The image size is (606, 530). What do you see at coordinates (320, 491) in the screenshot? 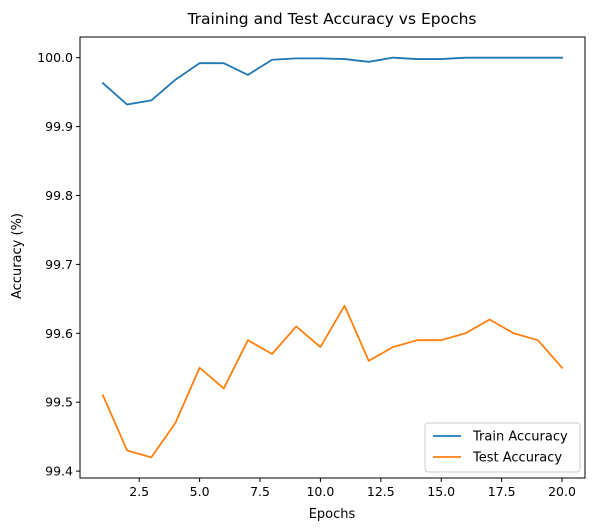
I see `x-tick-label: 10.0` at bounding box center [320, 491].